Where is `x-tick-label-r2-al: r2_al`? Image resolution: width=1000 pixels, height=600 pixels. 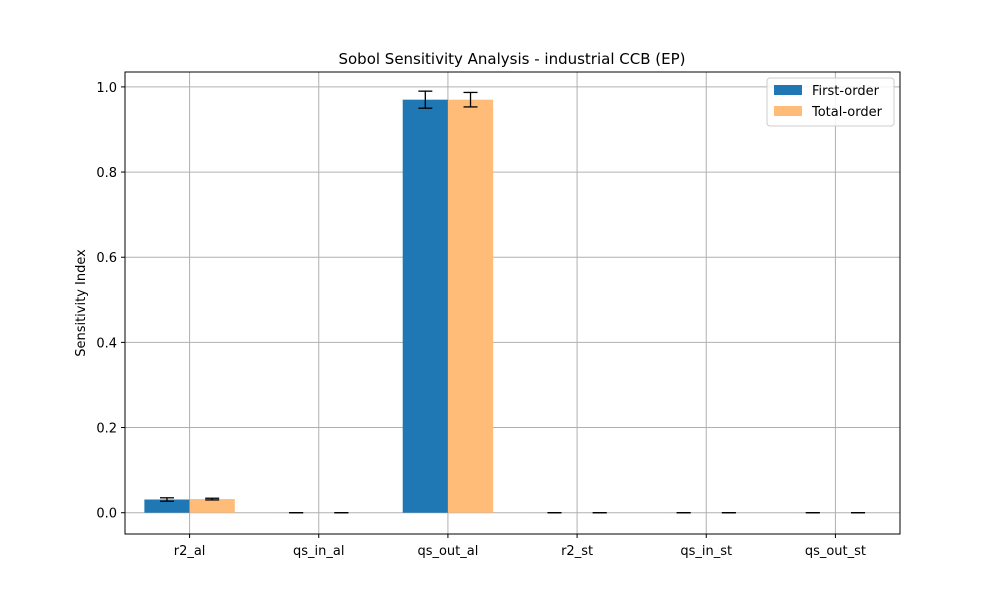 x-tick-label-r2-al: r2_al is located at coordinates (190, 551).